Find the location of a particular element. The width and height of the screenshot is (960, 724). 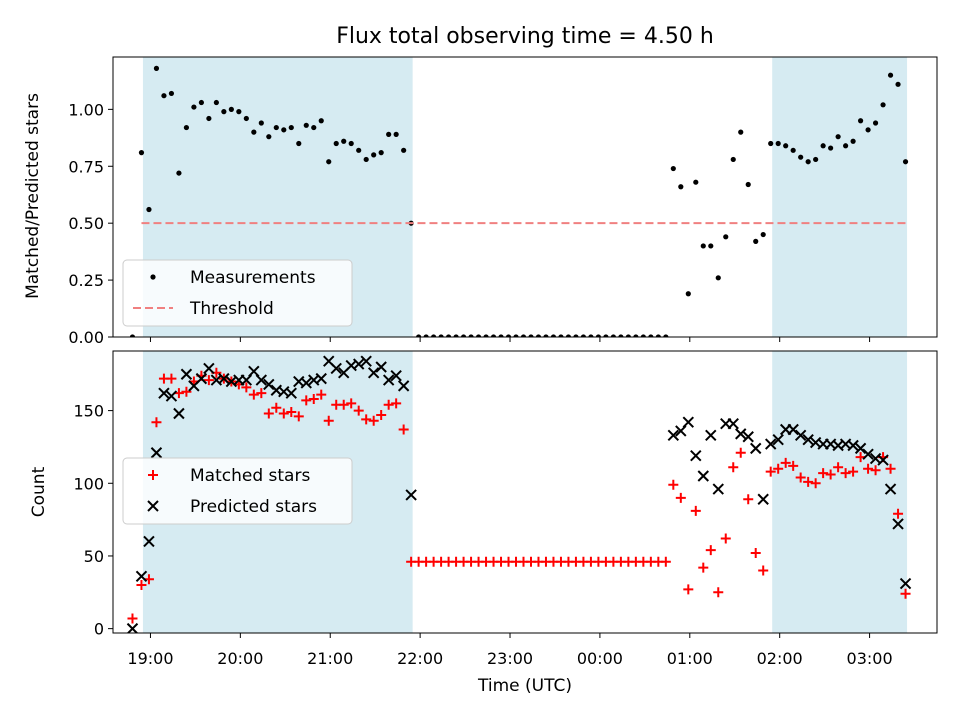

y-tick-label: 0 is located at coordinates (99, 629).